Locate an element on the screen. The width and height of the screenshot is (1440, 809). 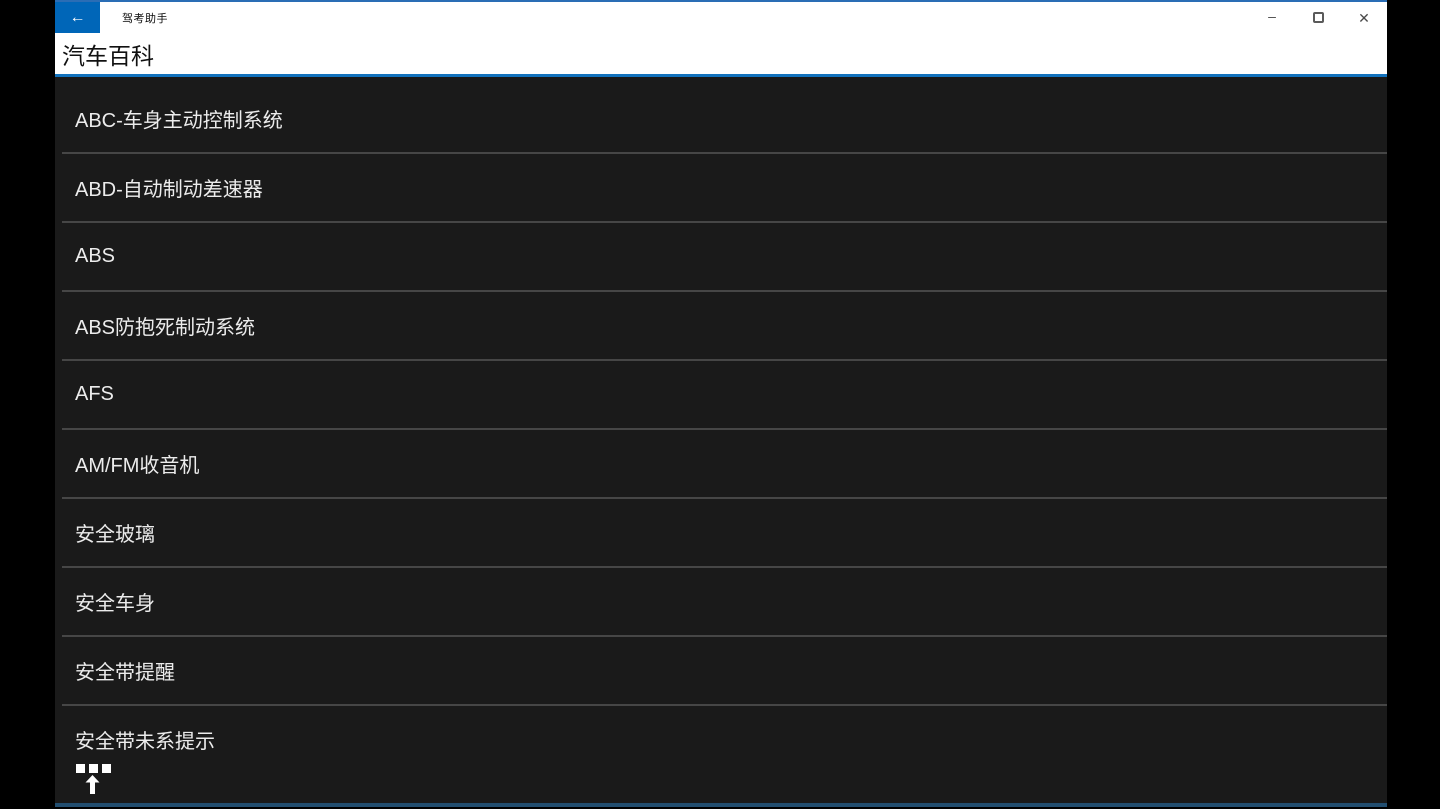
back-button: ← is located at coordinates (77, 17).